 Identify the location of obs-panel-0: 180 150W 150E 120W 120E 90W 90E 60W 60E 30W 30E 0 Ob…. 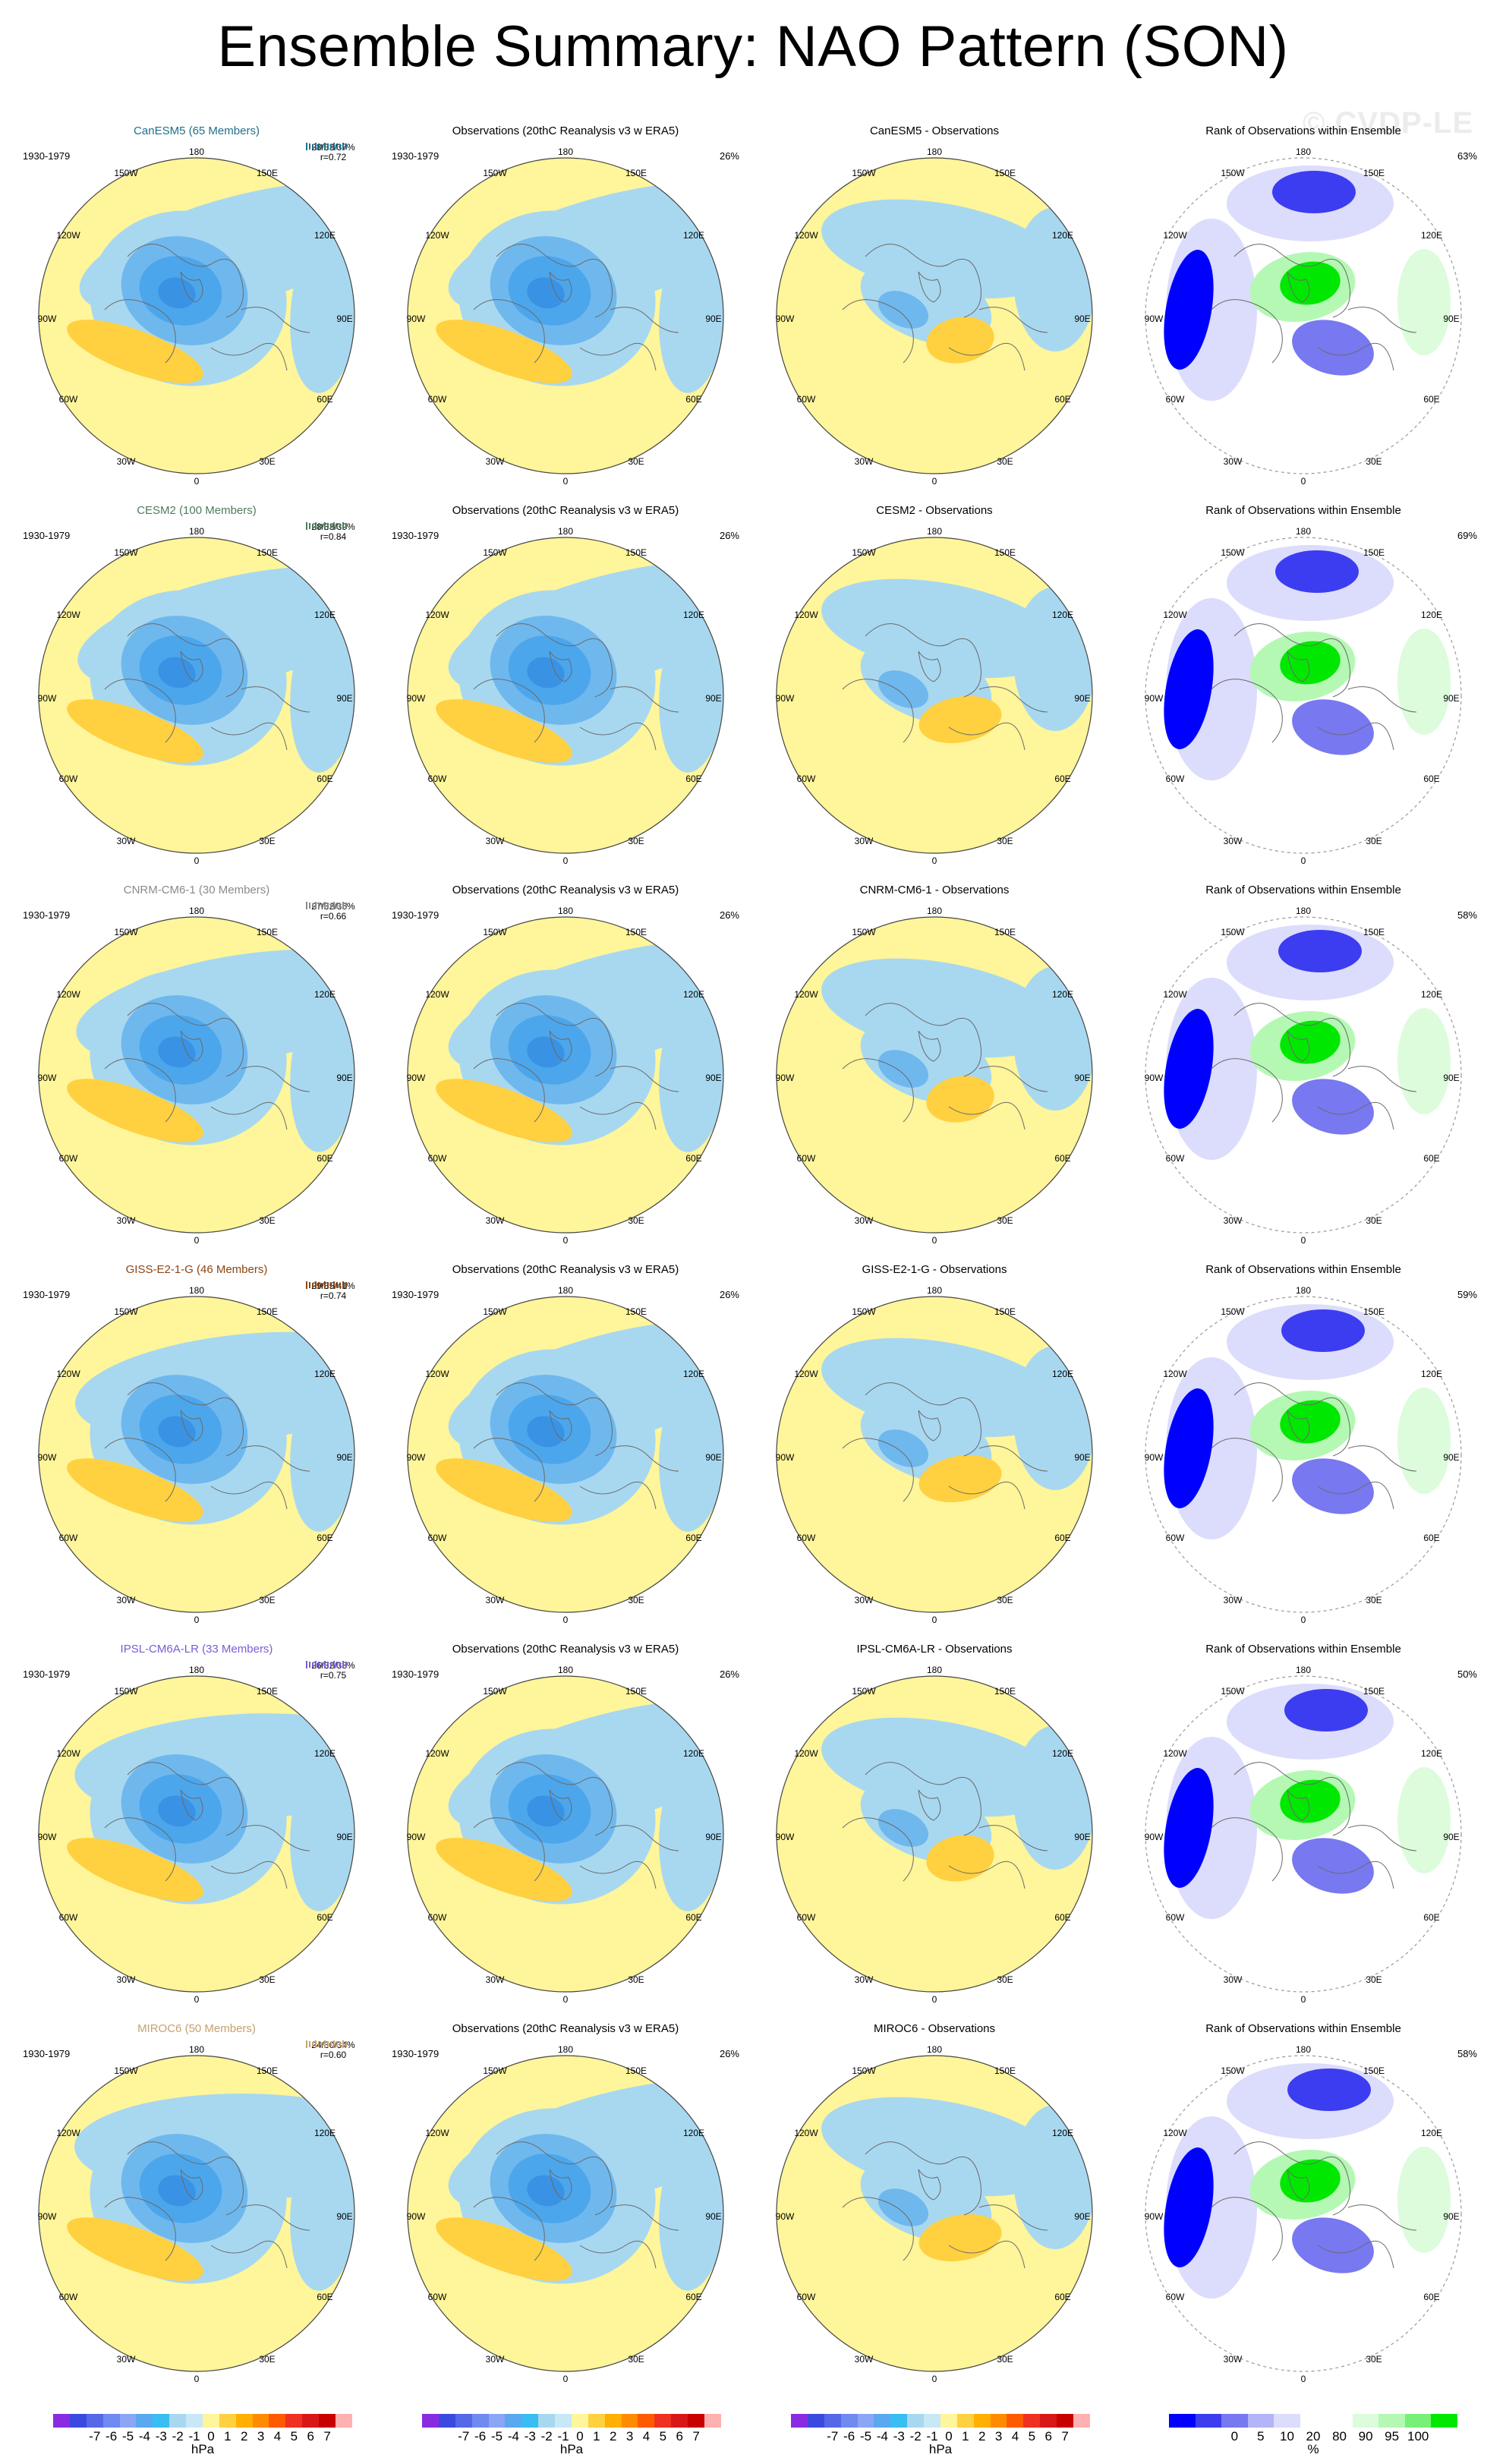
(565, 303).